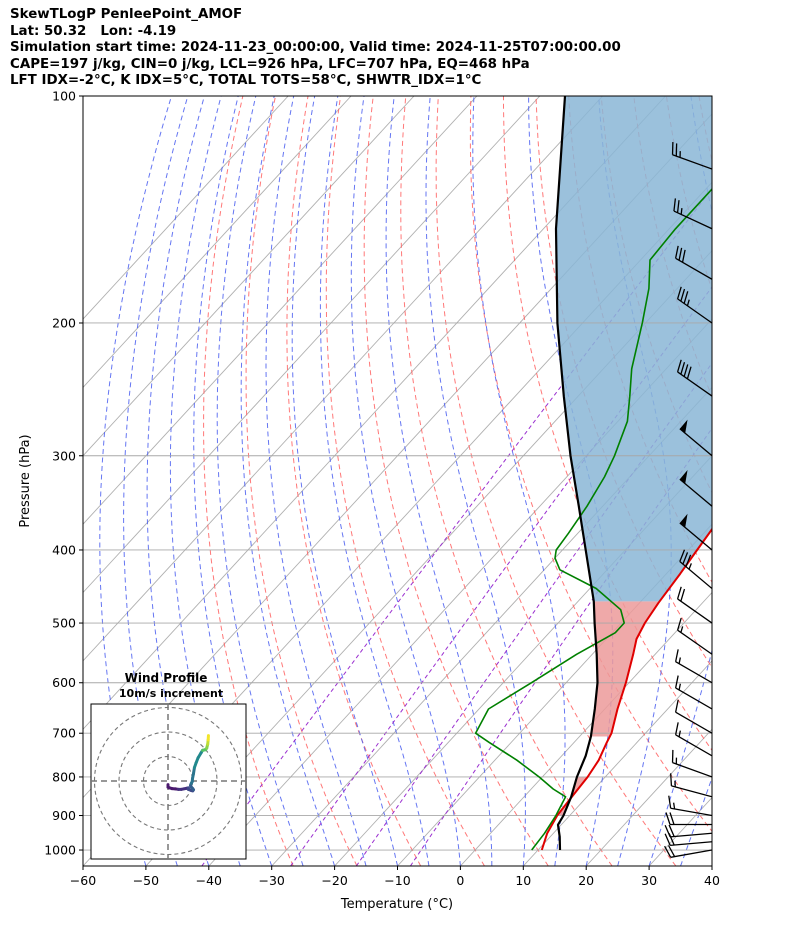  What do you see at coordinates (334, 880) in the screenshot?
I see `x-tick-label: −20` at bounding box center [334, 880].